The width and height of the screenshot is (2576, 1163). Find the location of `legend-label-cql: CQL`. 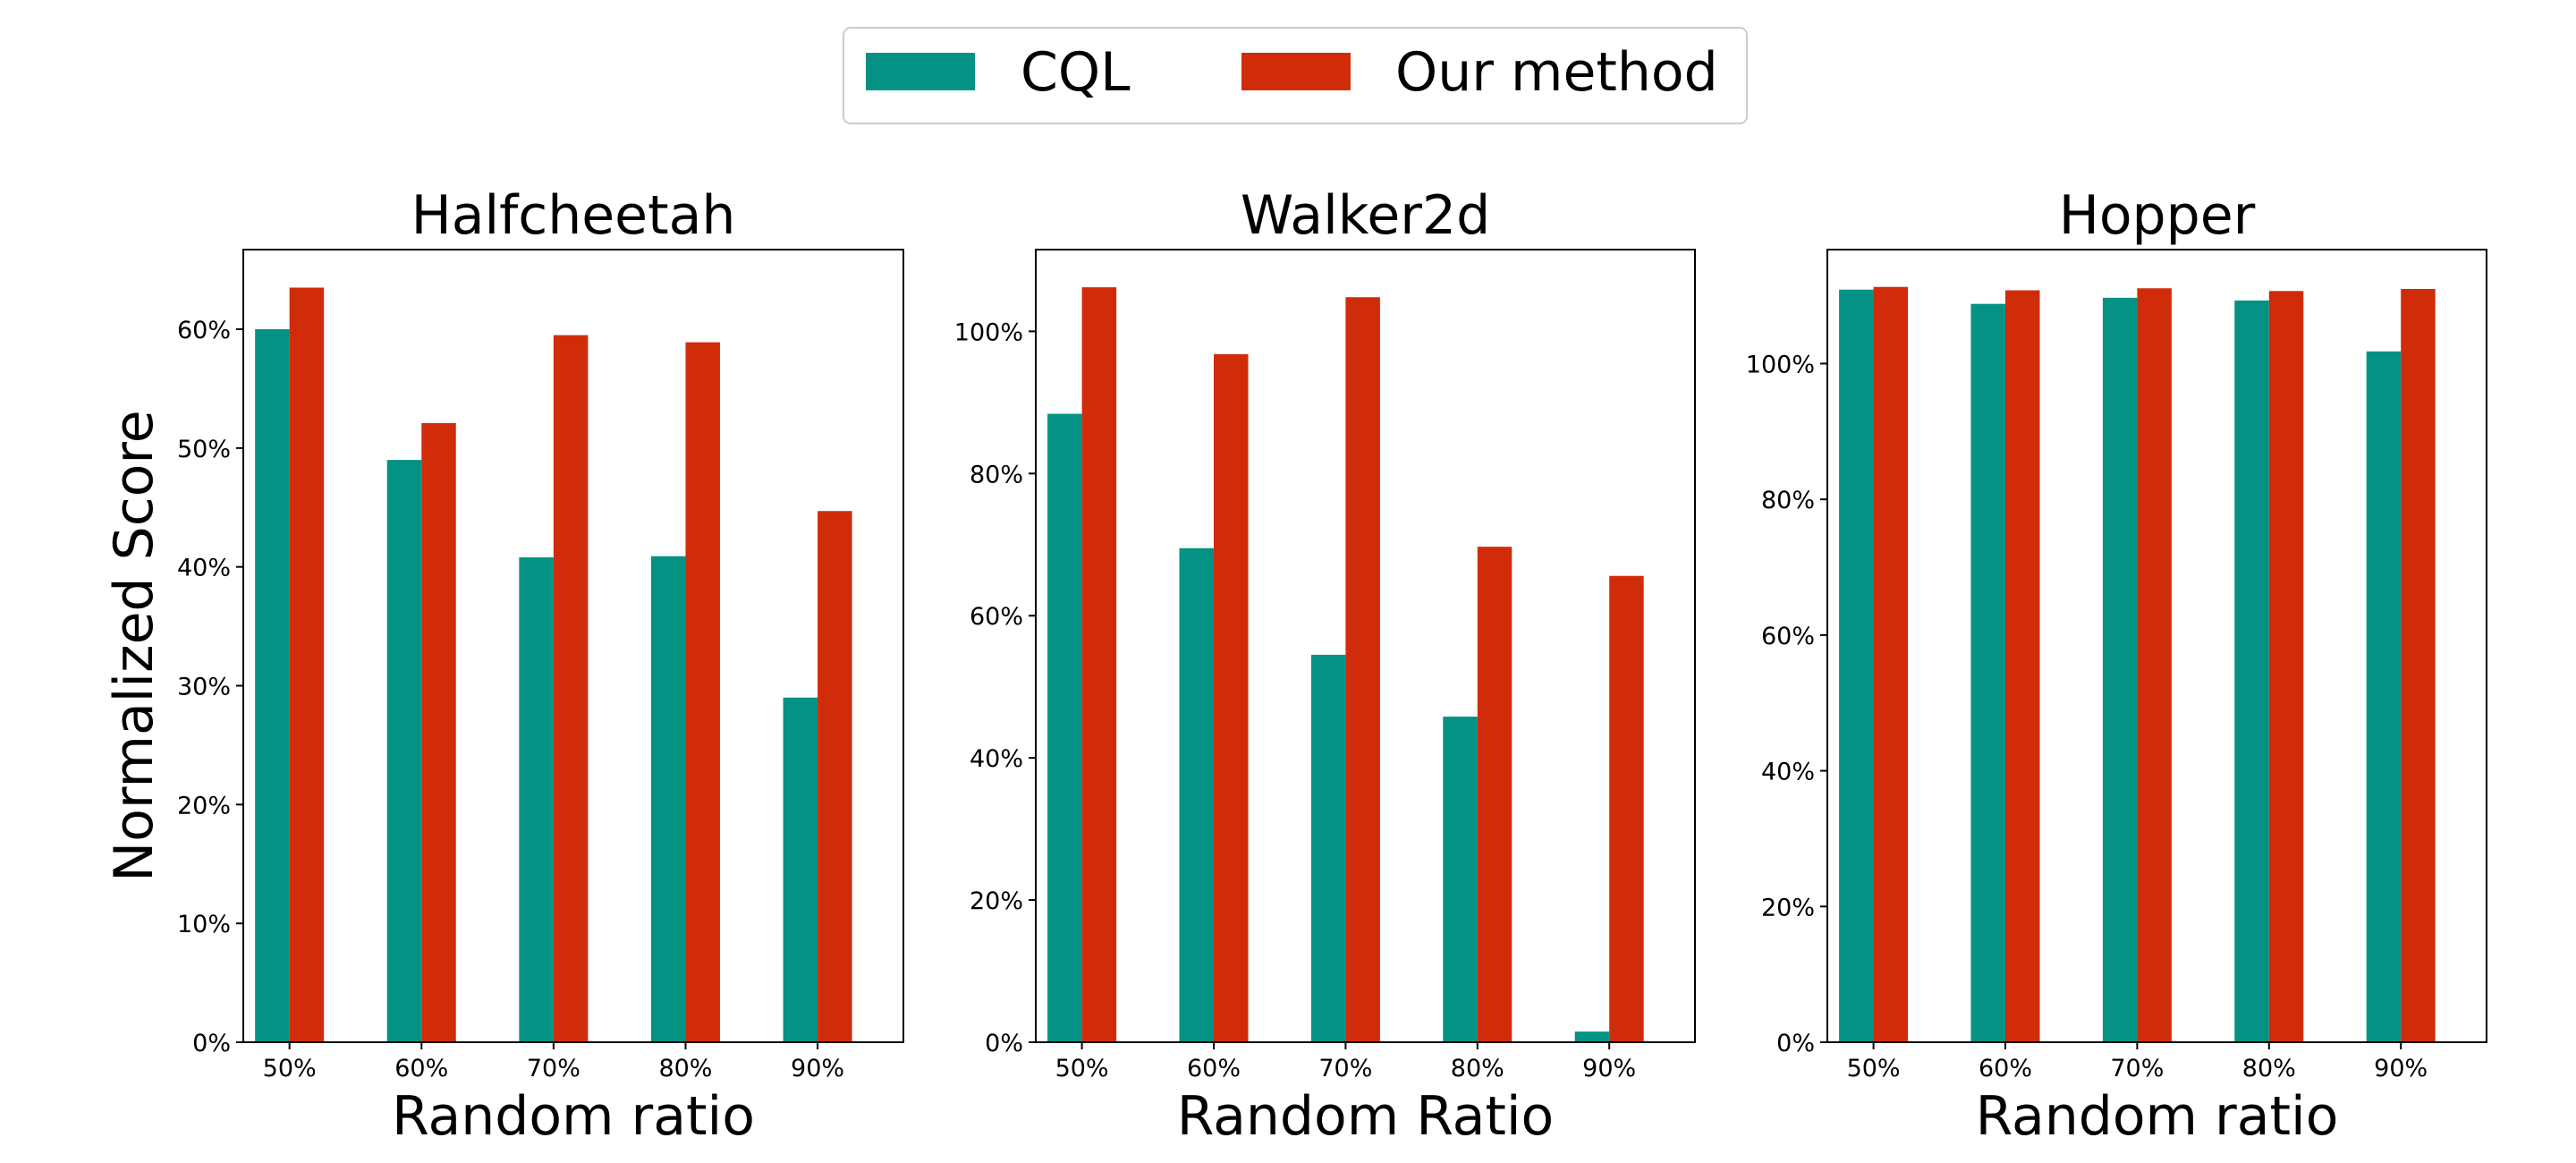

legend-label-cql: CQL is located at coordinates (1076, 72).